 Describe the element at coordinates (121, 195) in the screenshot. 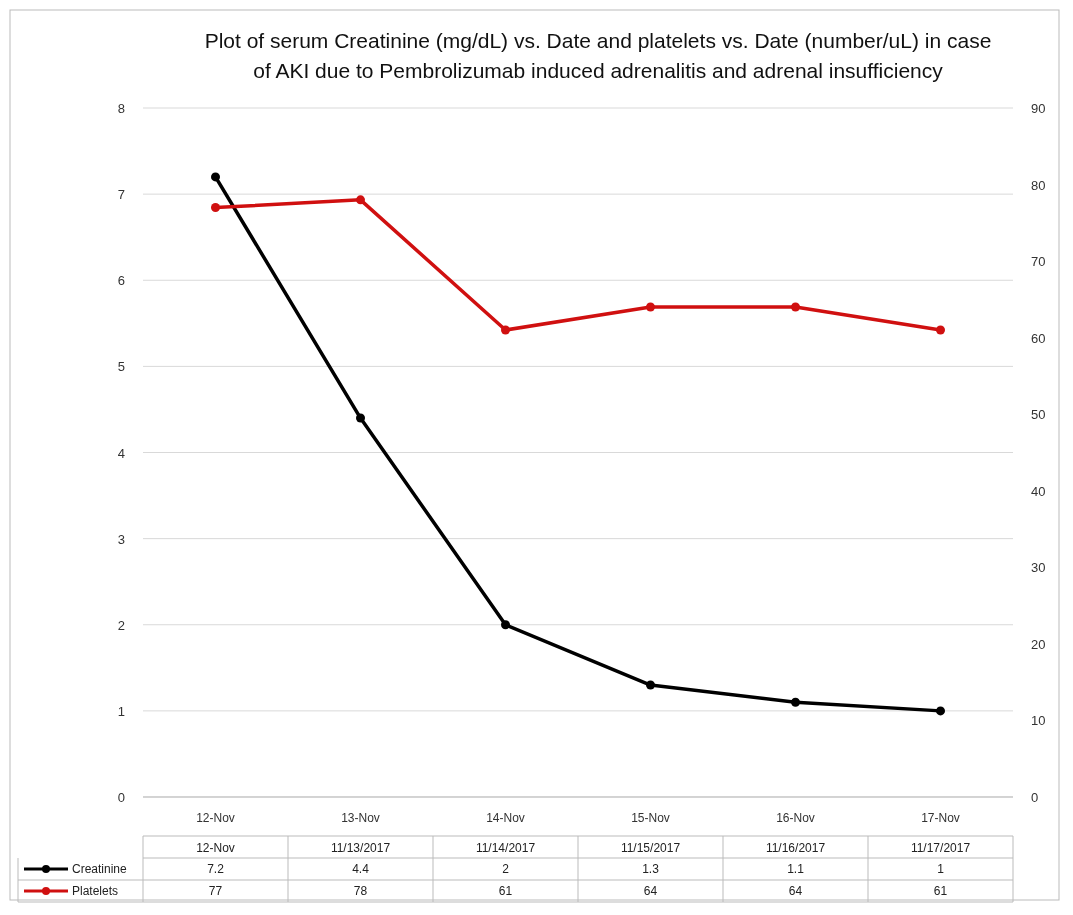

I see `y-tick-label: 7` at that location.